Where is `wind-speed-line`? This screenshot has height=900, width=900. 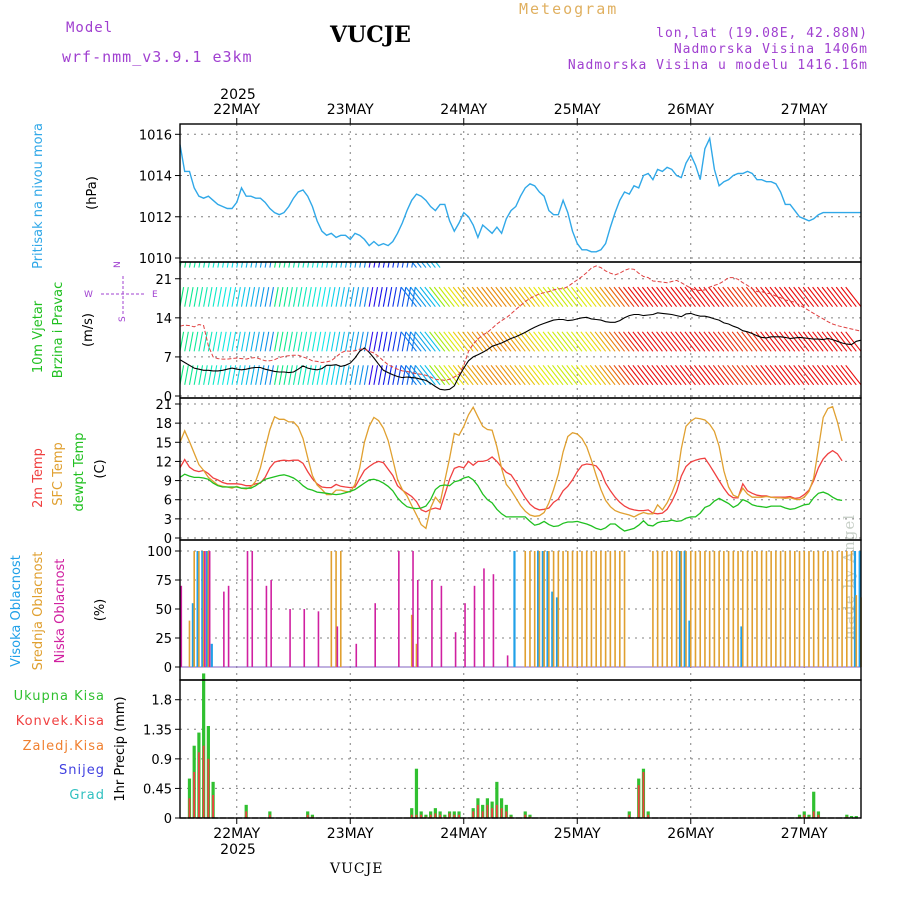
wind-speed-line is located at coordinates (520, 351).